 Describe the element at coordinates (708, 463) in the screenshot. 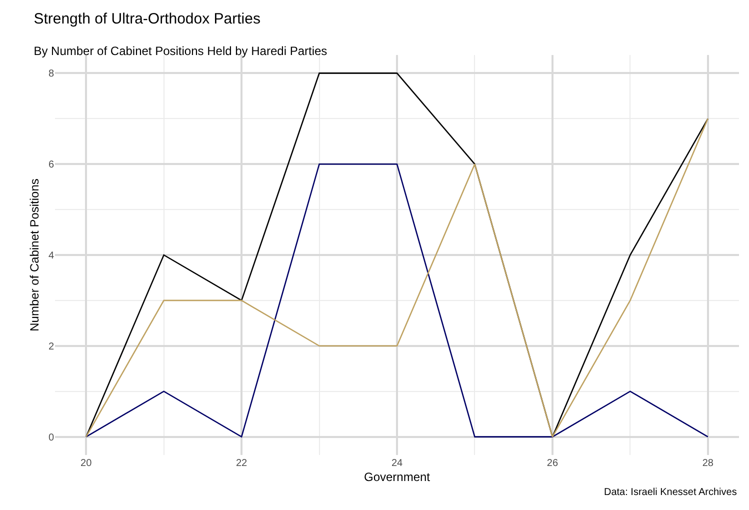

I see `x-tick-label: 28` at that location.